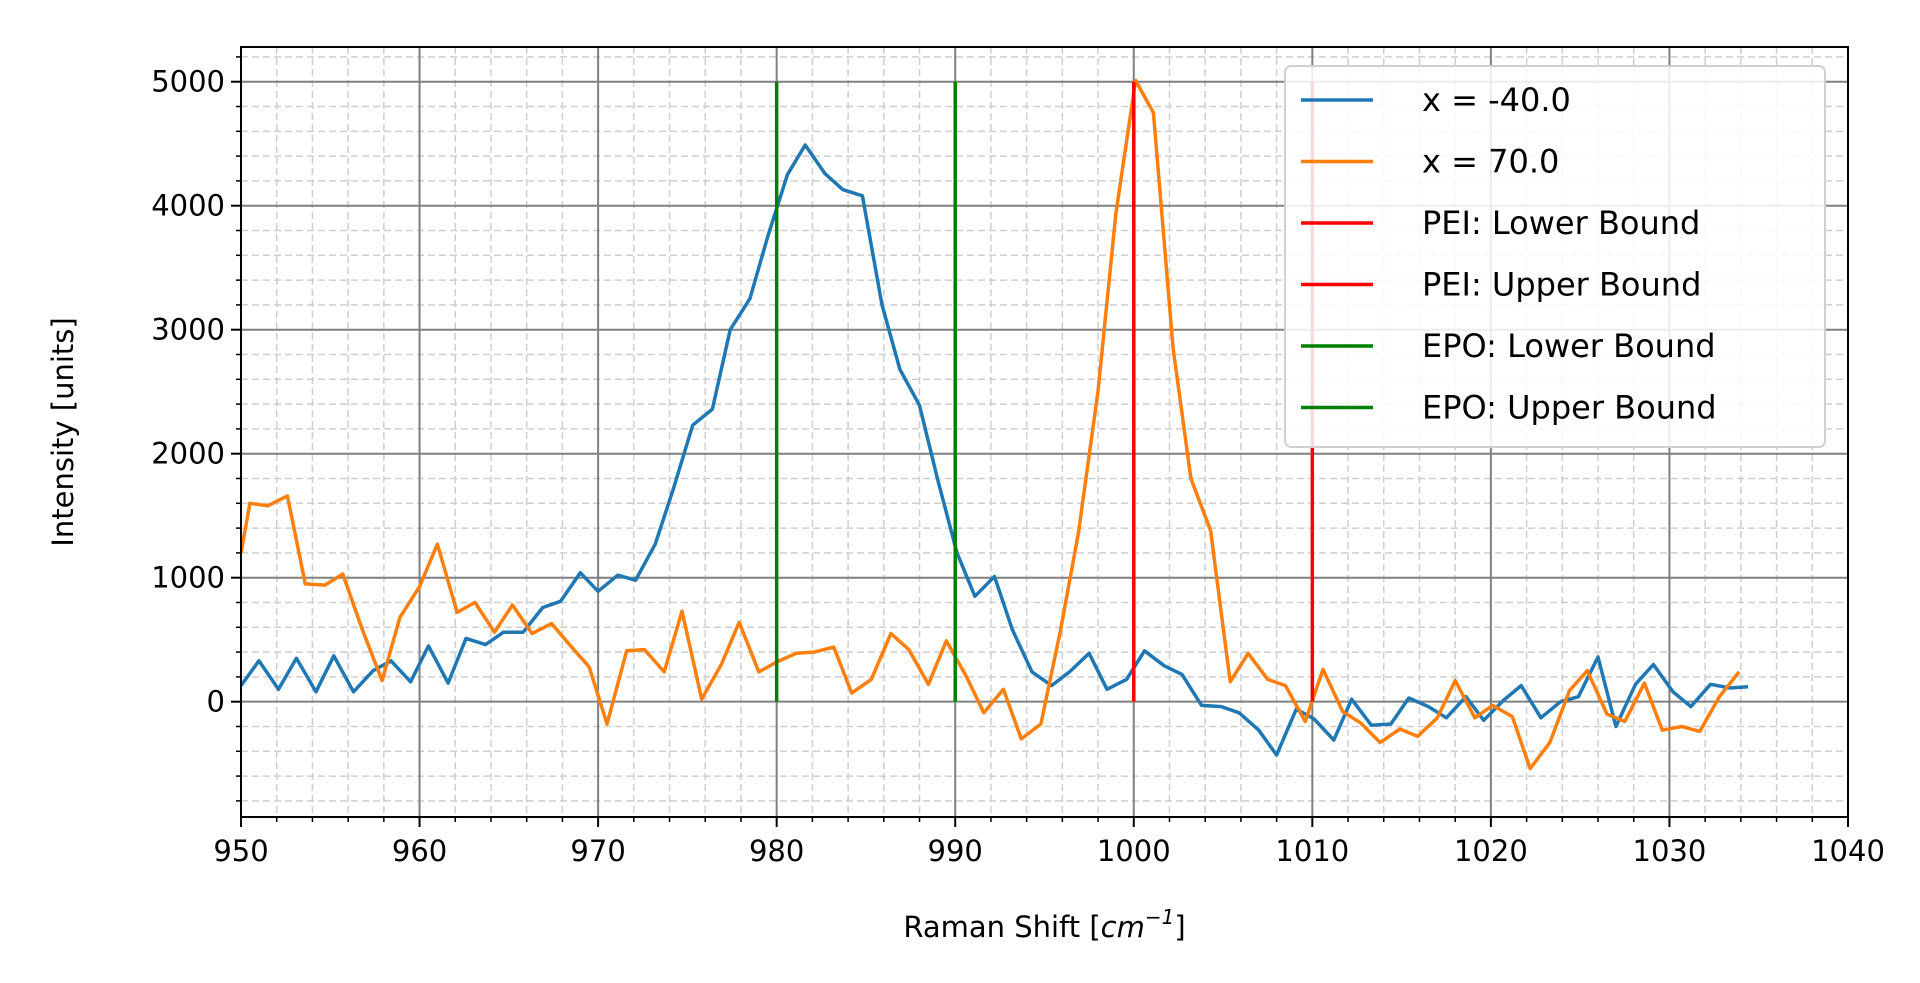 The height and width of the screenshot is (983, 1920). What do you see at coordinates (955, 851) in the screenshot?
I see `x-tick-label: 990` at bounding box center [955, 851].